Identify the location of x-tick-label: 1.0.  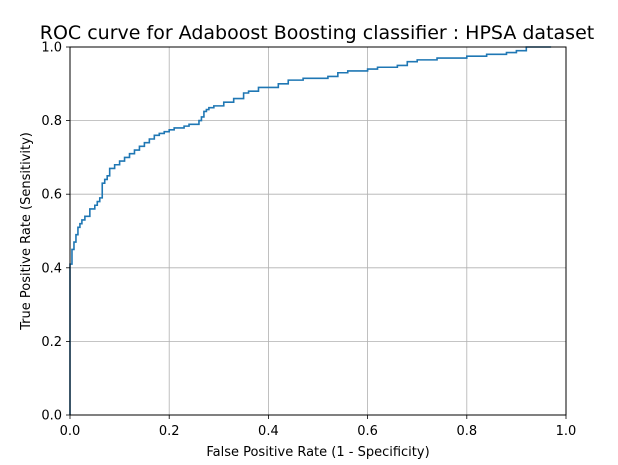
(566, 431).